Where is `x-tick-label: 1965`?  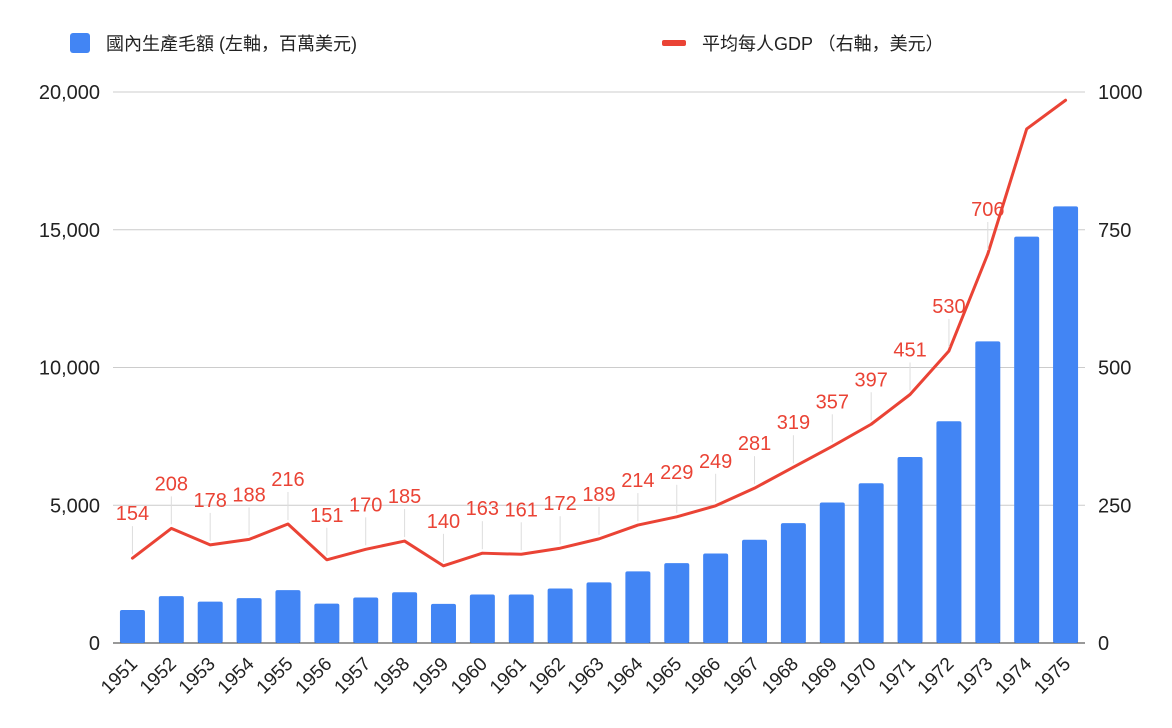
x-tick-label: 1965 is located at coordinates (664, 676).